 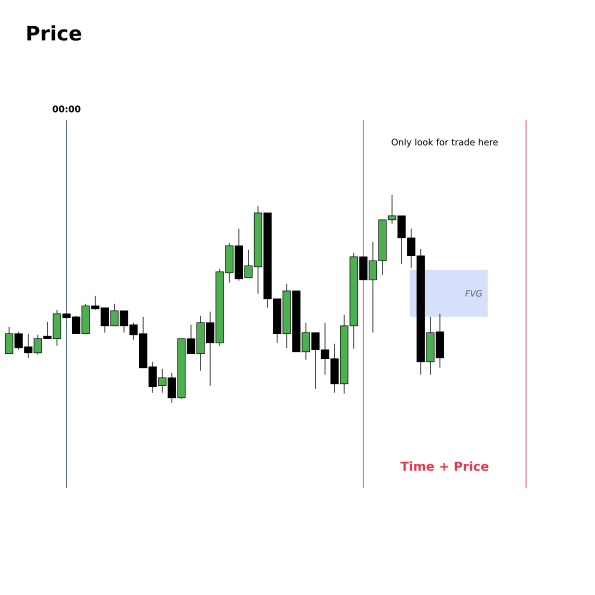 What do you see at coordinates (444, 466) in the screenshot?
I see `text: Time + Price` at bounding box center [444, 466].